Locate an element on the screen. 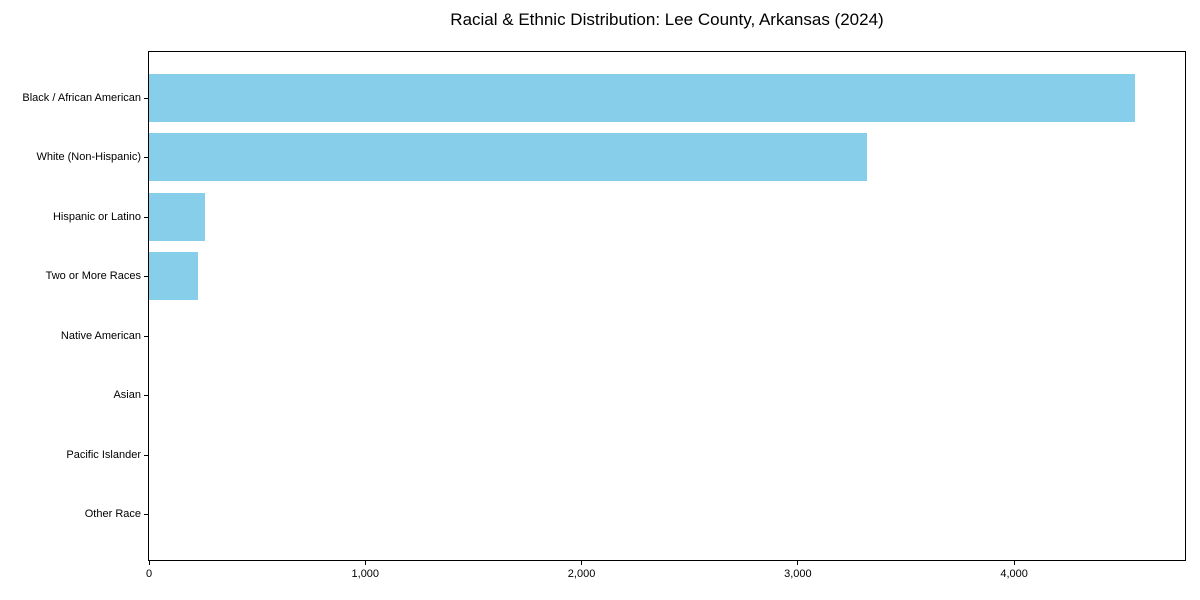 Image resolution: width=1200 pixels, height=600 pixels. y-axis-label: Asian is located at coordinates (127, 395).